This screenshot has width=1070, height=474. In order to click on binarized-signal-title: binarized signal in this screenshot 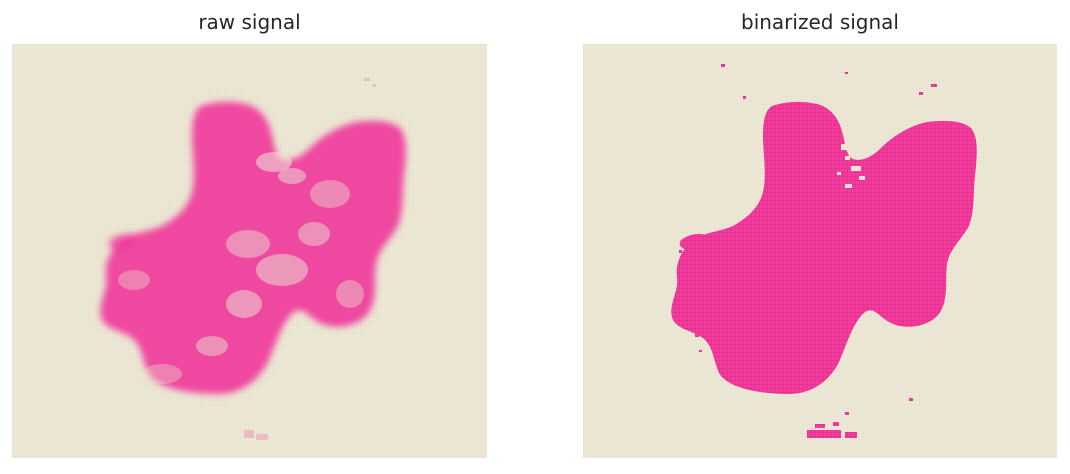, I will do `click(820, 22)`.